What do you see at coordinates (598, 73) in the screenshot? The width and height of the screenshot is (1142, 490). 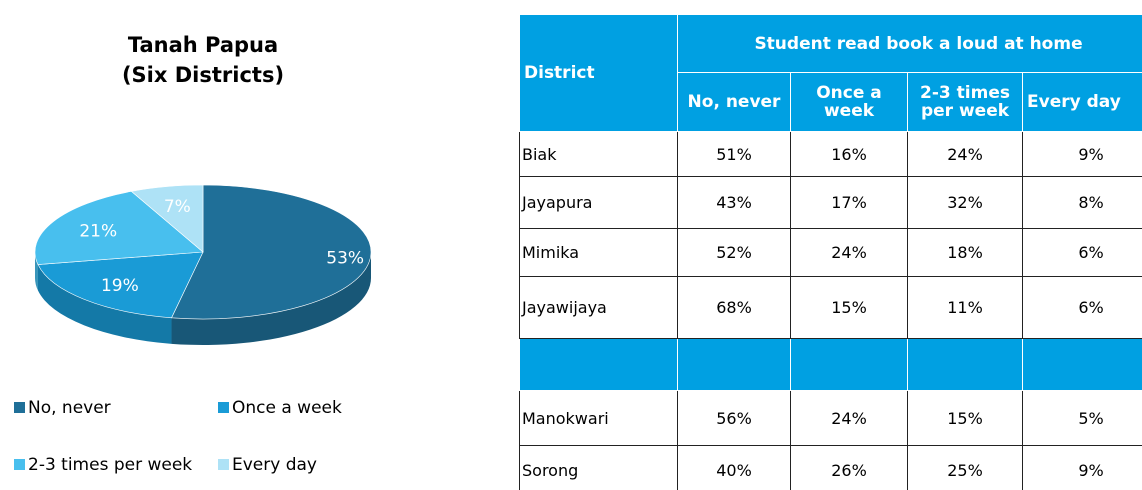 I see `district-header: District` at bounding box center [598, 73].